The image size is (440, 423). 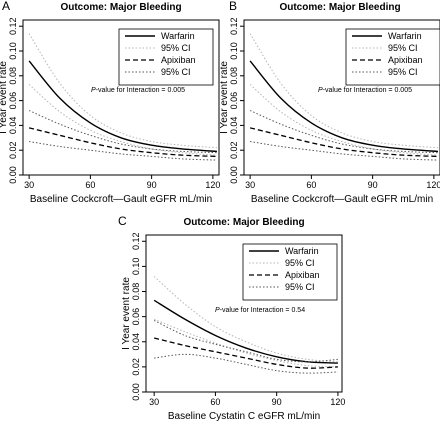 What do you see at coordinates (244, 416) in the screenshot?
I see `x-axis-label: Baseline Cystatin C eGFR mL/min` at bounding box center [244, 416].